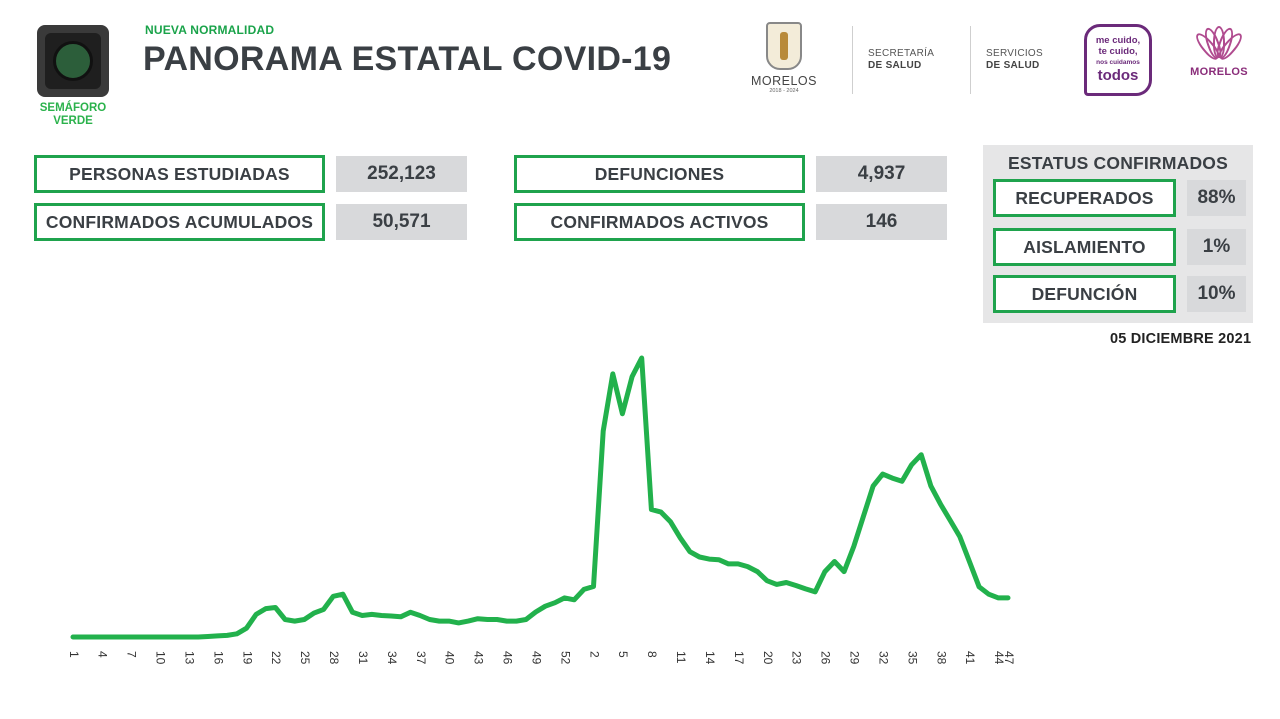 The width and height of the screenshot is (1280, 719). What do you see at coordinates (401, 174) in the screenshot?
I see `personas-estudiadas-value: 252,123` at bounding box center [401, 174].